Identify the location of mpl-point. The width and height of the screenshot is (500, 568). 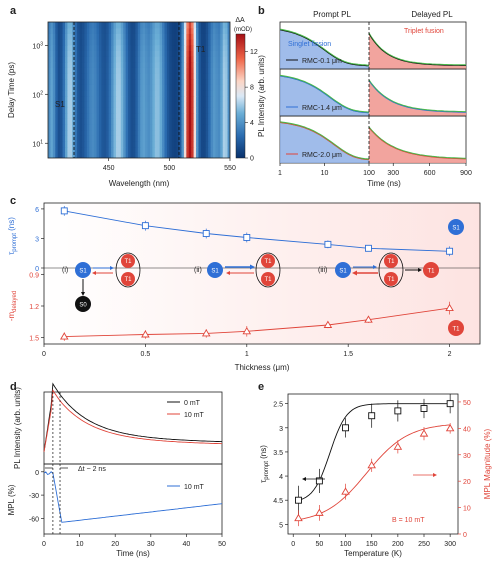
(424, 433).